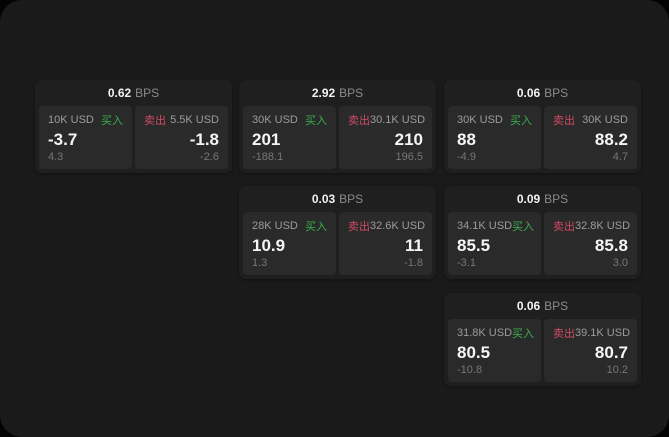 The width and height of the screenshot is (669, 437). Describe the element at coordinates (385, 243) in the screenshot. I see `sell-quote-tile: 卖出 32.6K USD 11 -1.8` at that location.